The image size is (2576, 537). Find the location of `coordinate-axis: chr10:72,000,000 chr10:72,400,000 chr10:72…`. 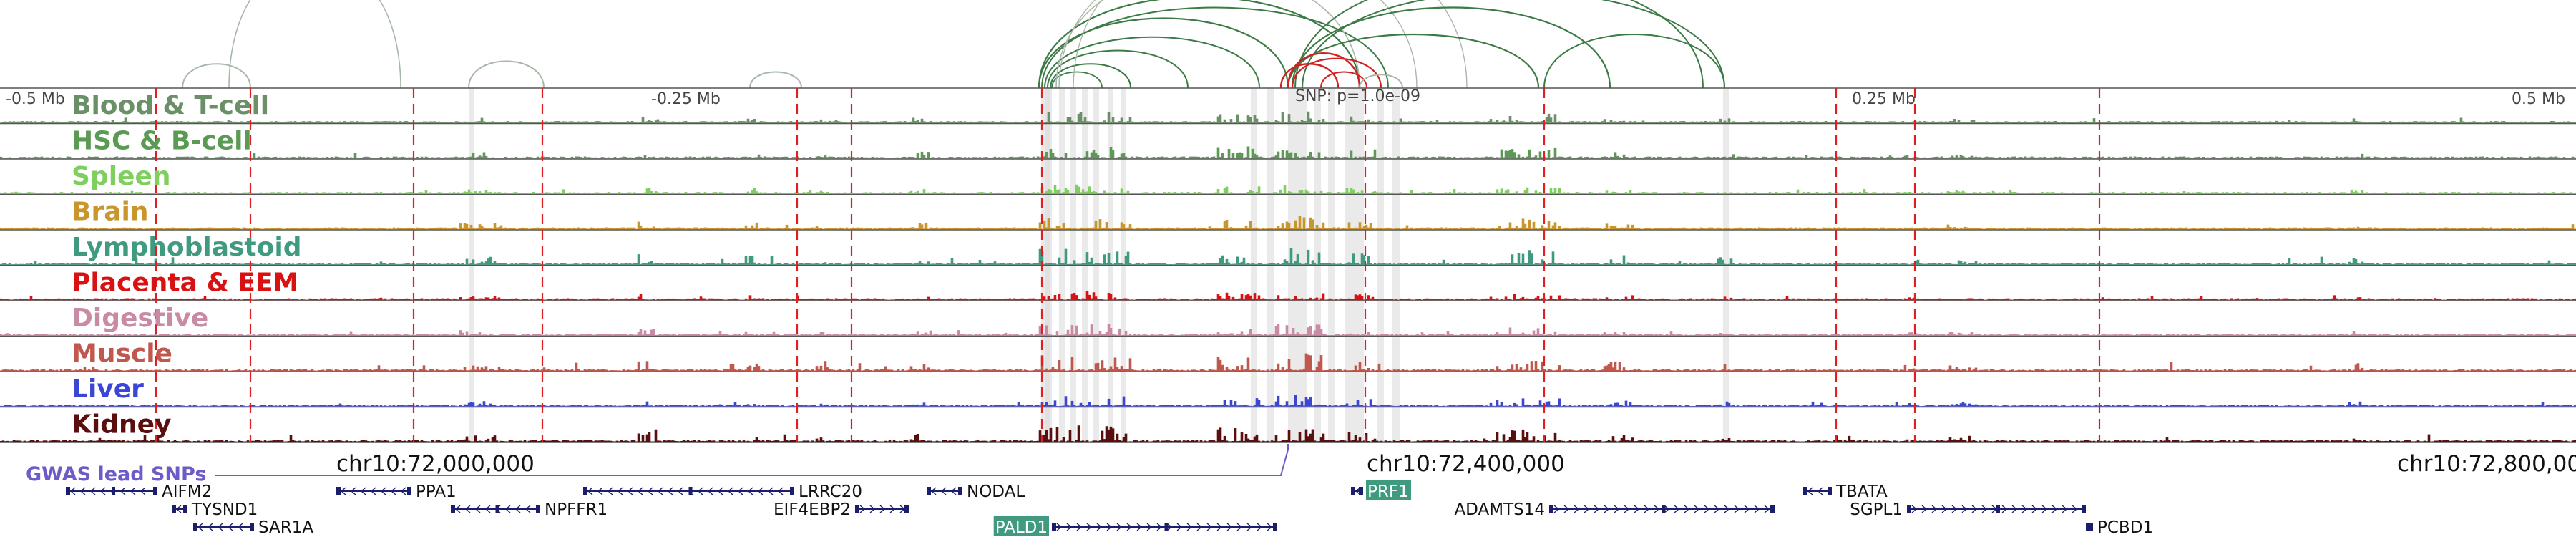

coordinate-axis: chr10:72,000,000 chr10:72,400,000 chr10:72… is located at coordinates (1456, 464).